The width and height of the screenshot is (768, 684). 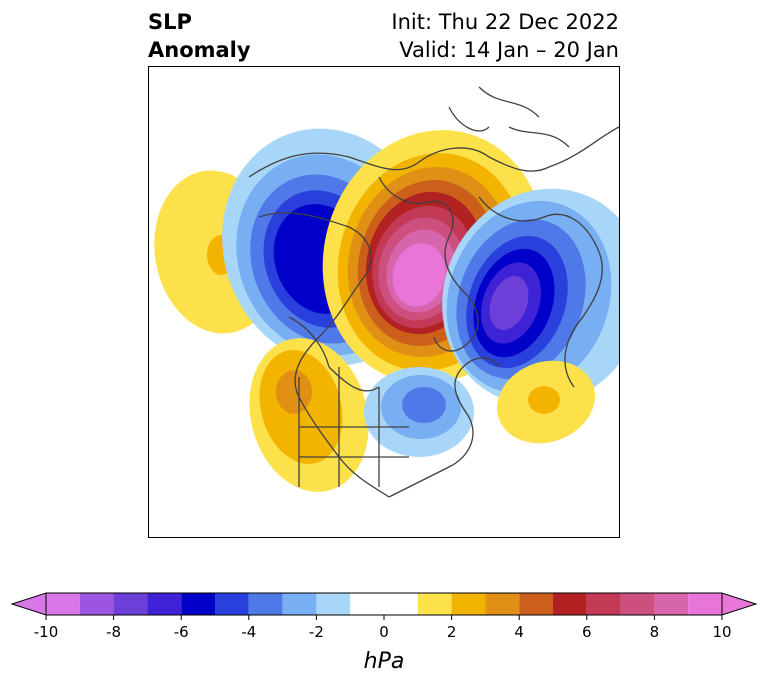 I want to click on colorbar-tick-label: -6, so click(x=181, y=632).